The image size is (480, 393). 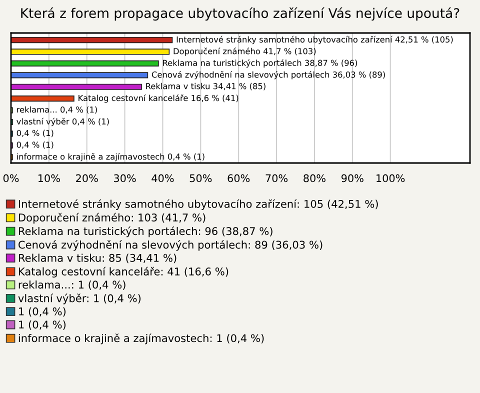 I want to click on text: vlastní výběr 0,4 % (1), so click(x=62, y=122).